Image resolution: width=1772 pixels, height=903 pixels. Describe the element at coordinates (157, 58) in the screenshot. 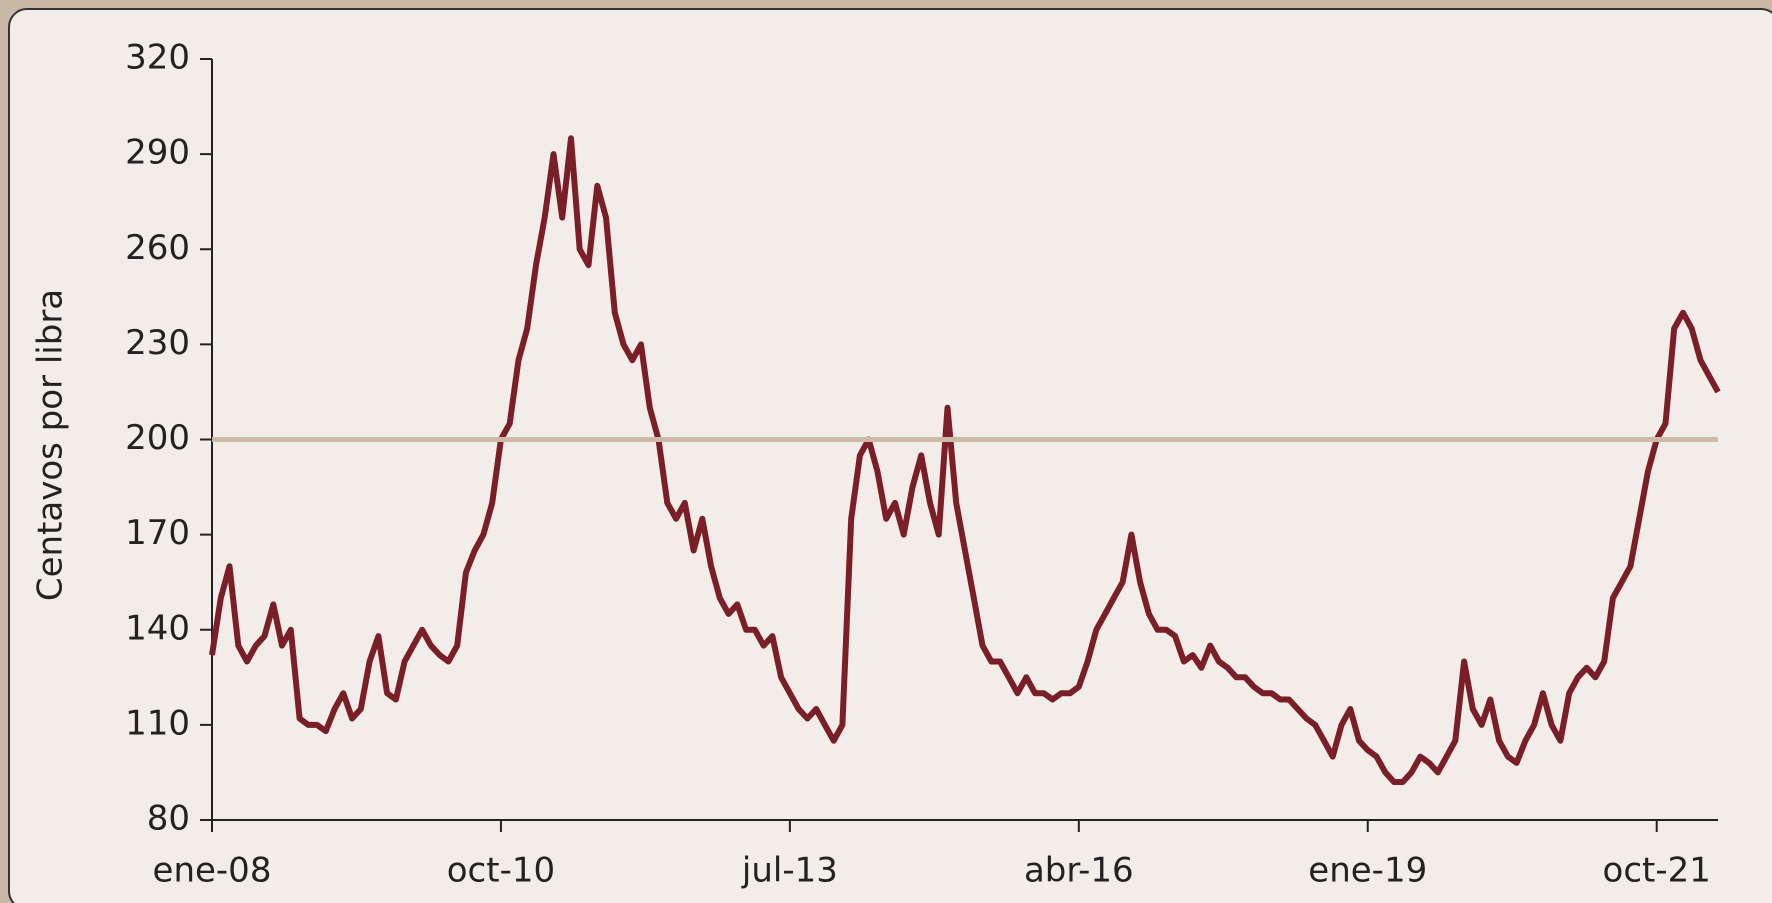

I see `y-tick-label: 320` at that location.